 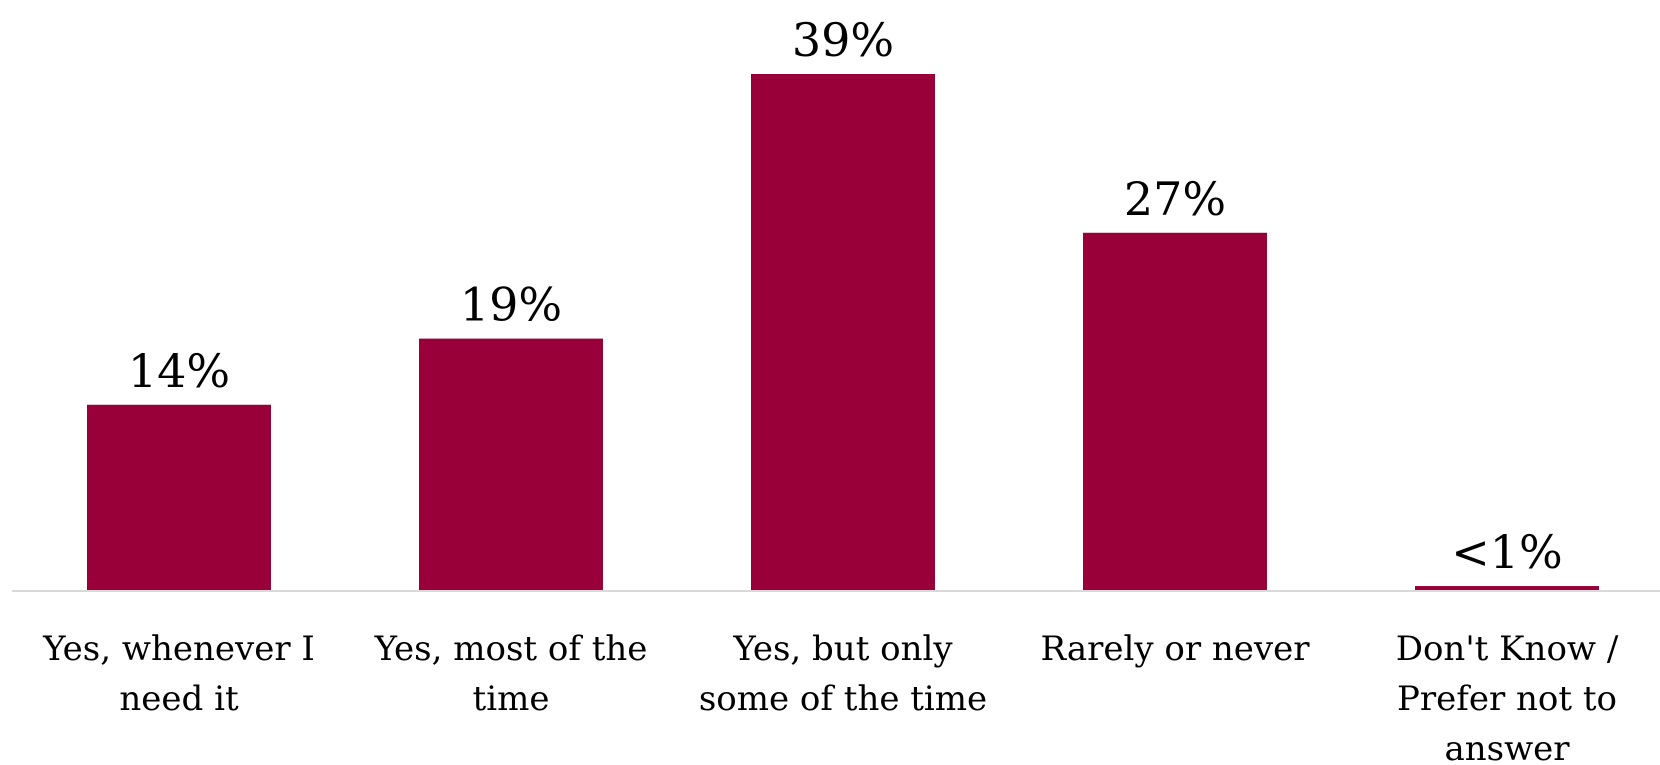 I want to click on data-label-1: 19%, so click(x=511, y=305).